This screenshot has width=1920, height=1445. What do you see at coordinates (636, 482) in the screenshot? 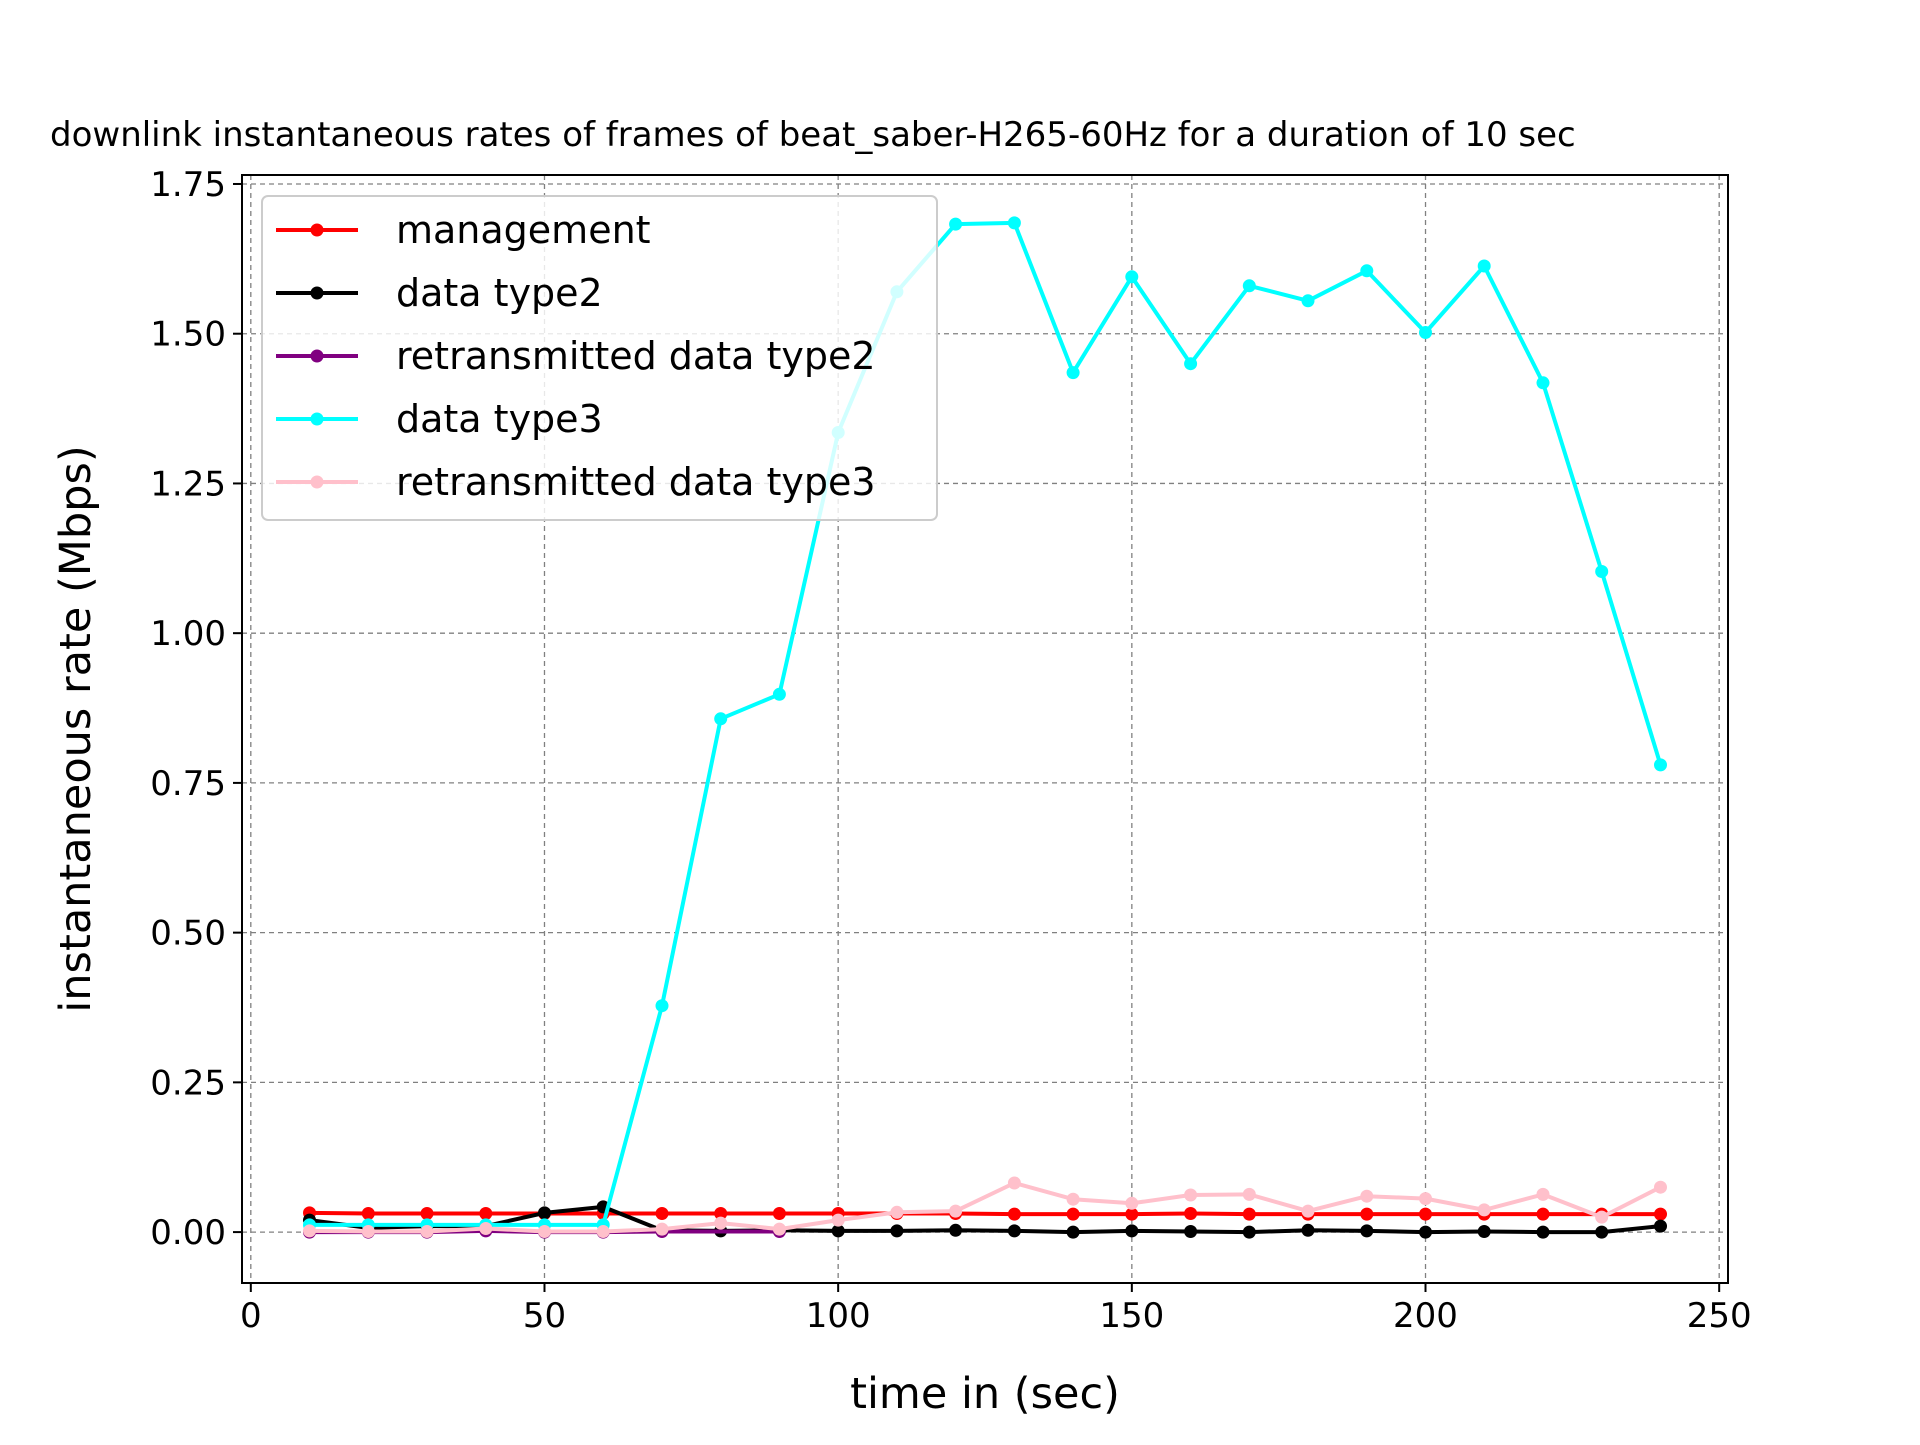
I see `legend-label: retransmitted data type3` at bounding box center [636, 482].